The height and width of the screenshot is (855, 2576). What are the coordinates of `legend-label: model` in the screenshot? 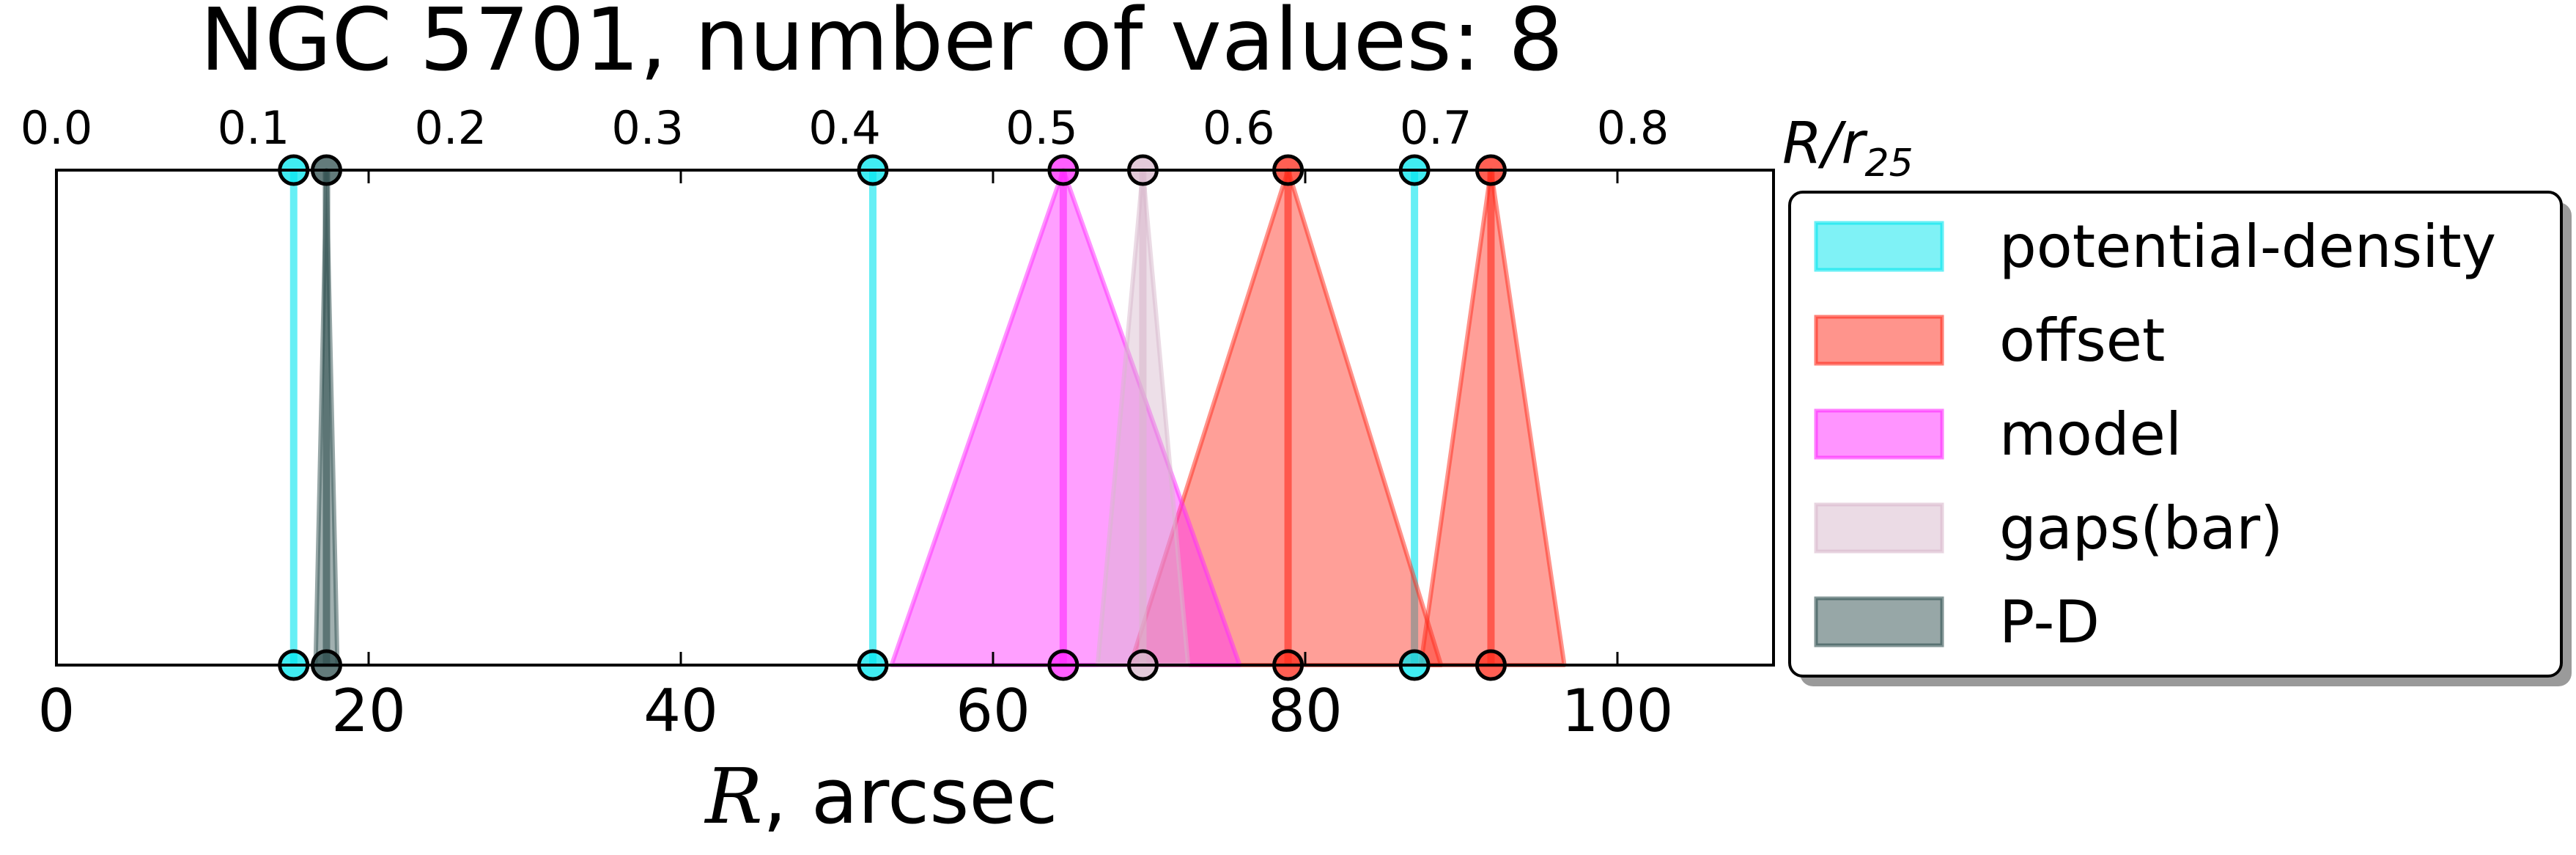 It's located at (2090, 434).